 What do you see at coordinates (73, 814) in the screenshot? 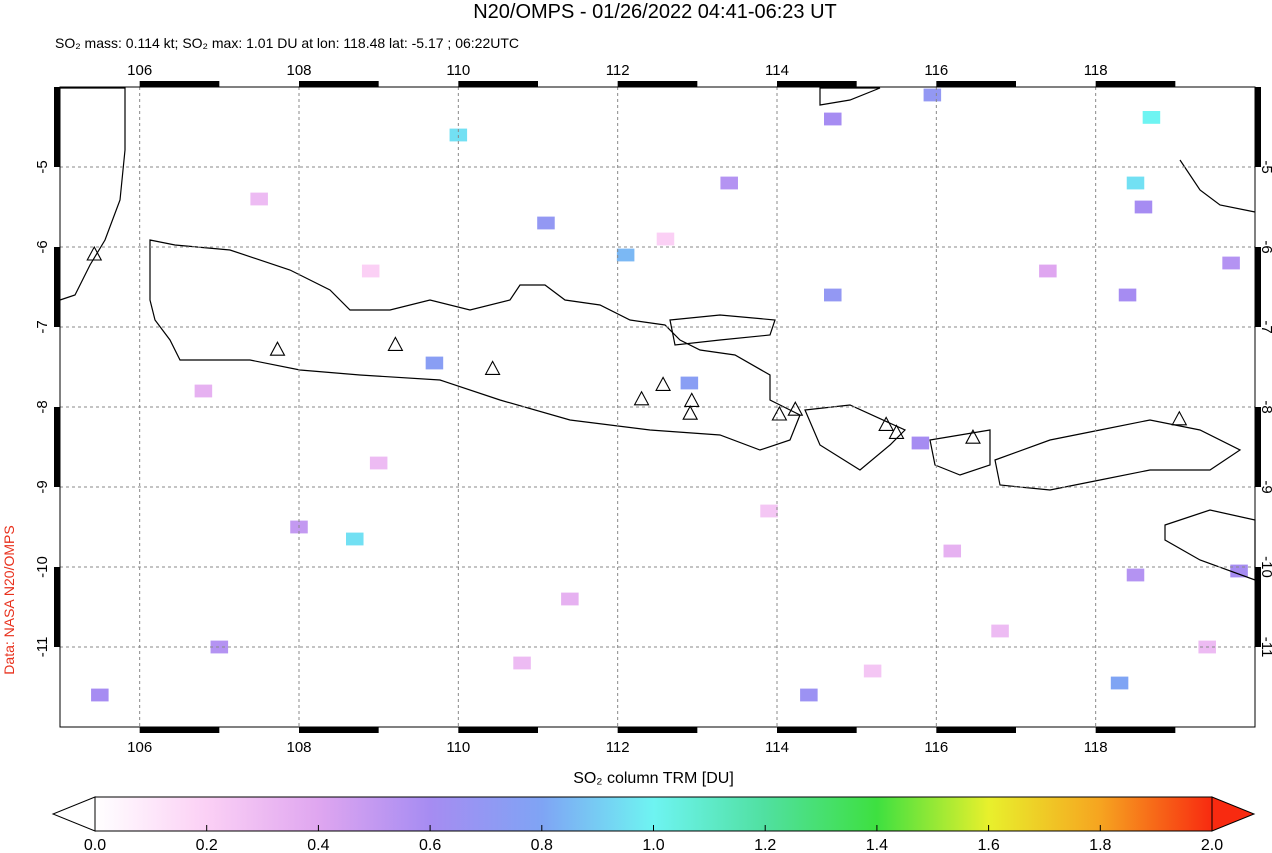
I see `colorbar-under` at bounding box center [73, 814].